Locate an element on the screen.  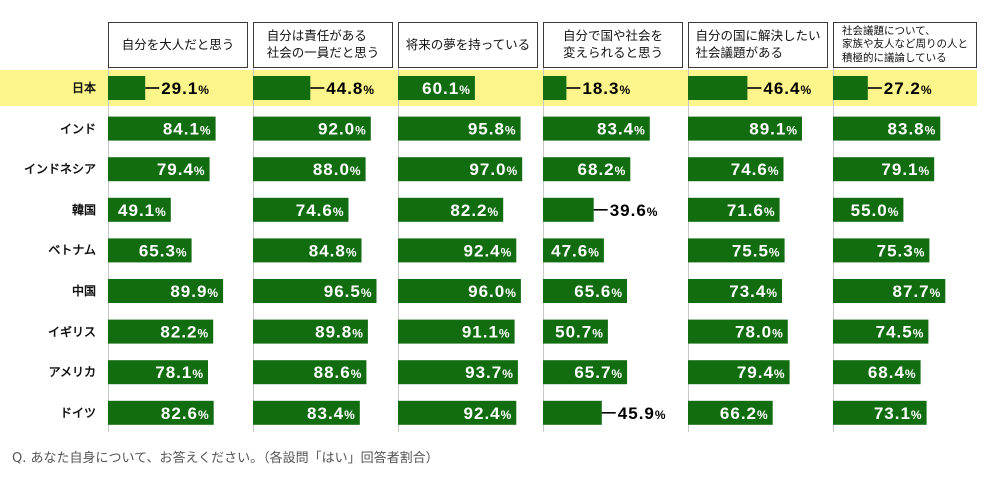
data-label-value: 65.6 is located at coordinates (592, 291).